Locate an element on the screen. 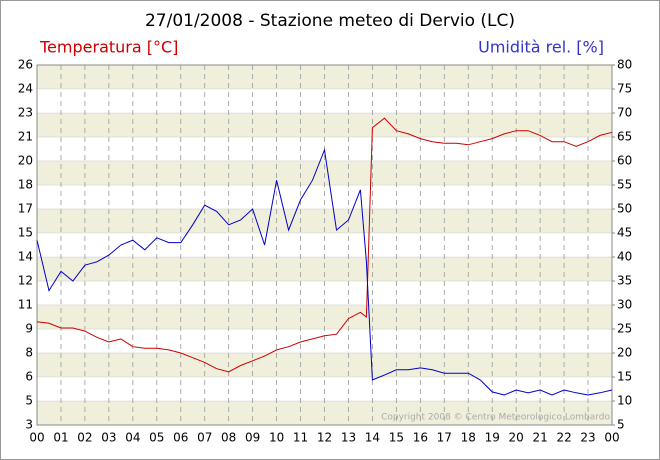 This screenshot has height=460, width=660. y-tick-label: 21 is located at coordinates (25, 137).